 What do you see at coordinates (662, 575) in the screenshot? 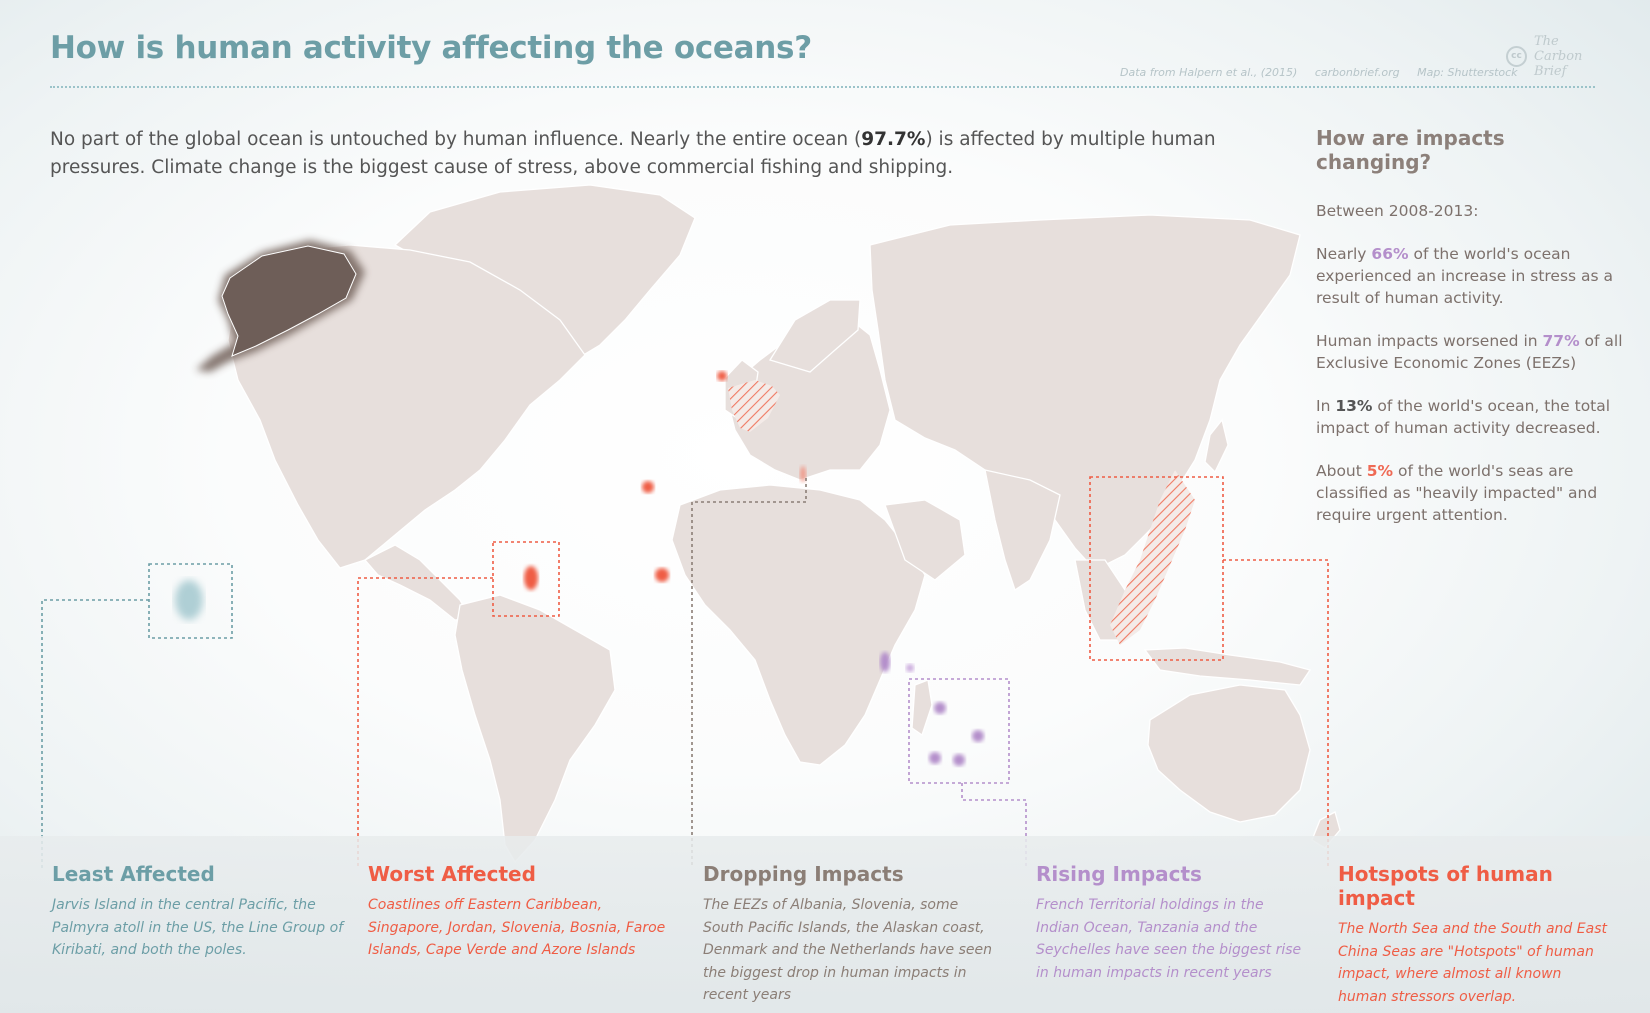
I see `cape-verde-worst` at bounding box center [662, 575].